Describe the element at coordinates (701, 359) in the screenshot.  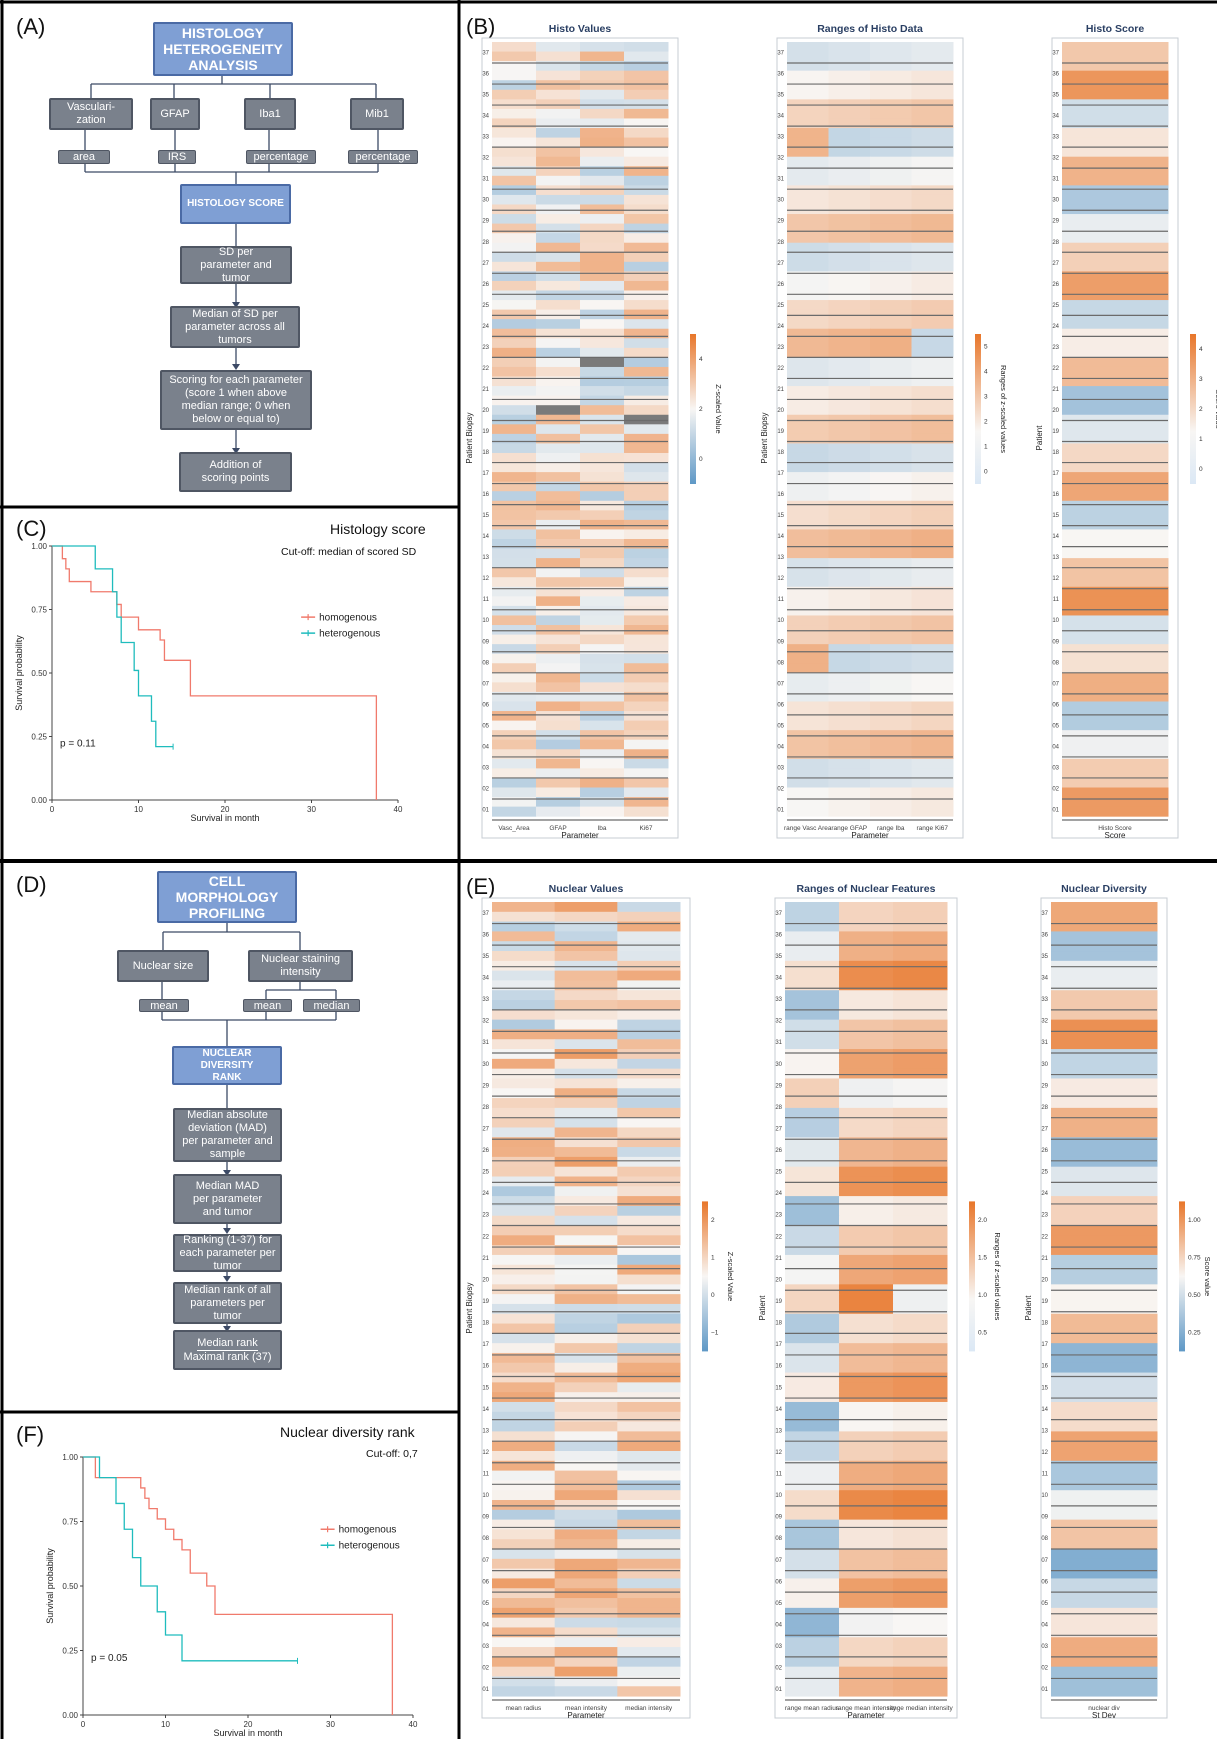
I see `legend-tick-label: 4` at that location.